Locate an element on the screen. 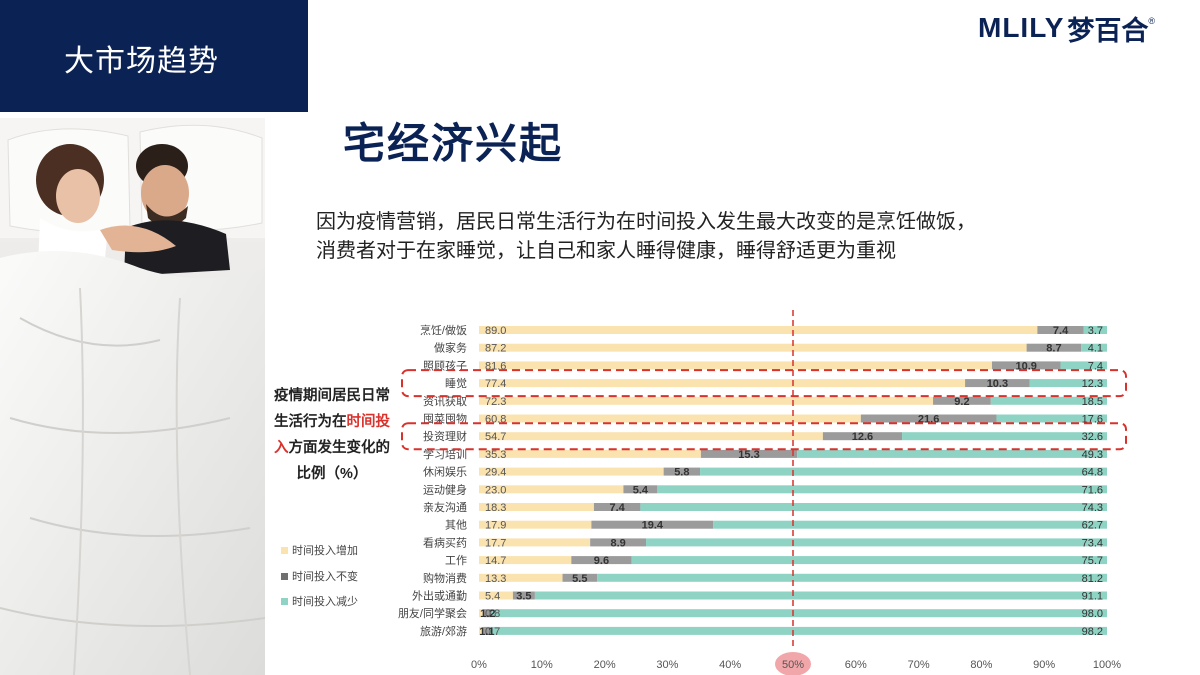  data-label-decrease-1: 4.1 is located at coordinates (1095, 349).